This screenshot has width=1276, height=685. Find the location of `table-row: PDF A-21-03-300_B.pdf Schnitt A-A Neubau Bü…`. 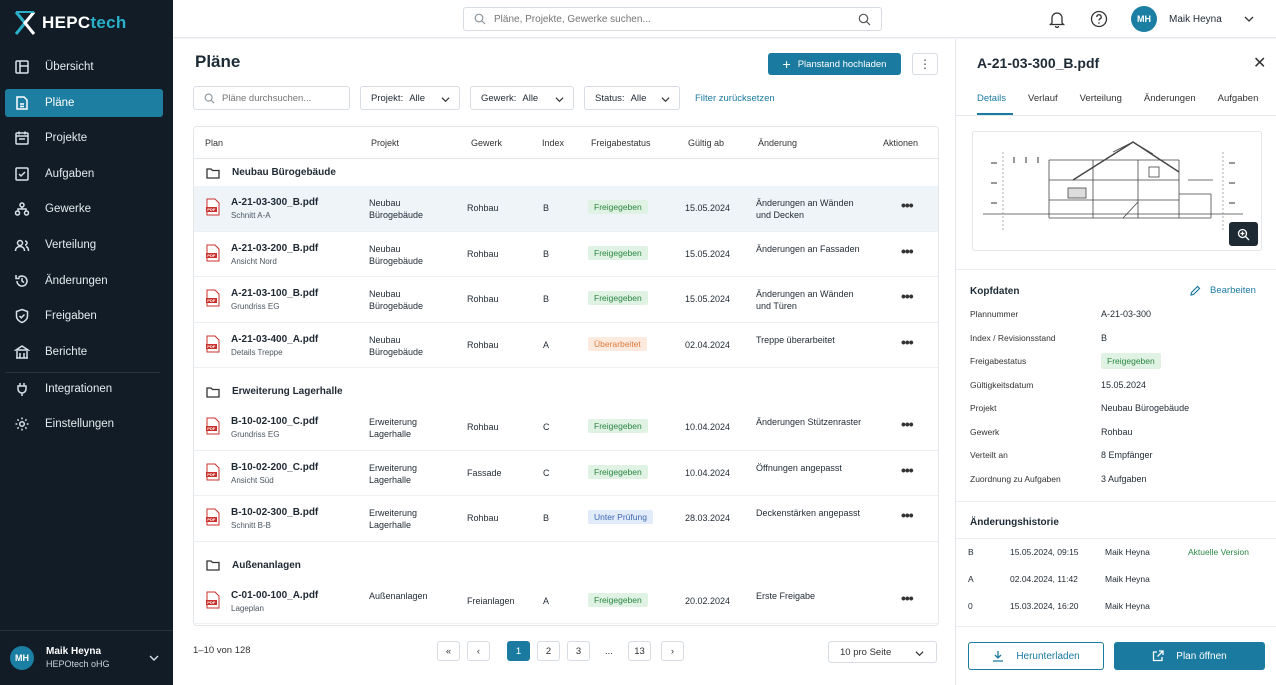

table-row: PDF A-21-03-300_B.pdf Schnitt A-A Neubau Bü… is located at coordinates (566, 209).